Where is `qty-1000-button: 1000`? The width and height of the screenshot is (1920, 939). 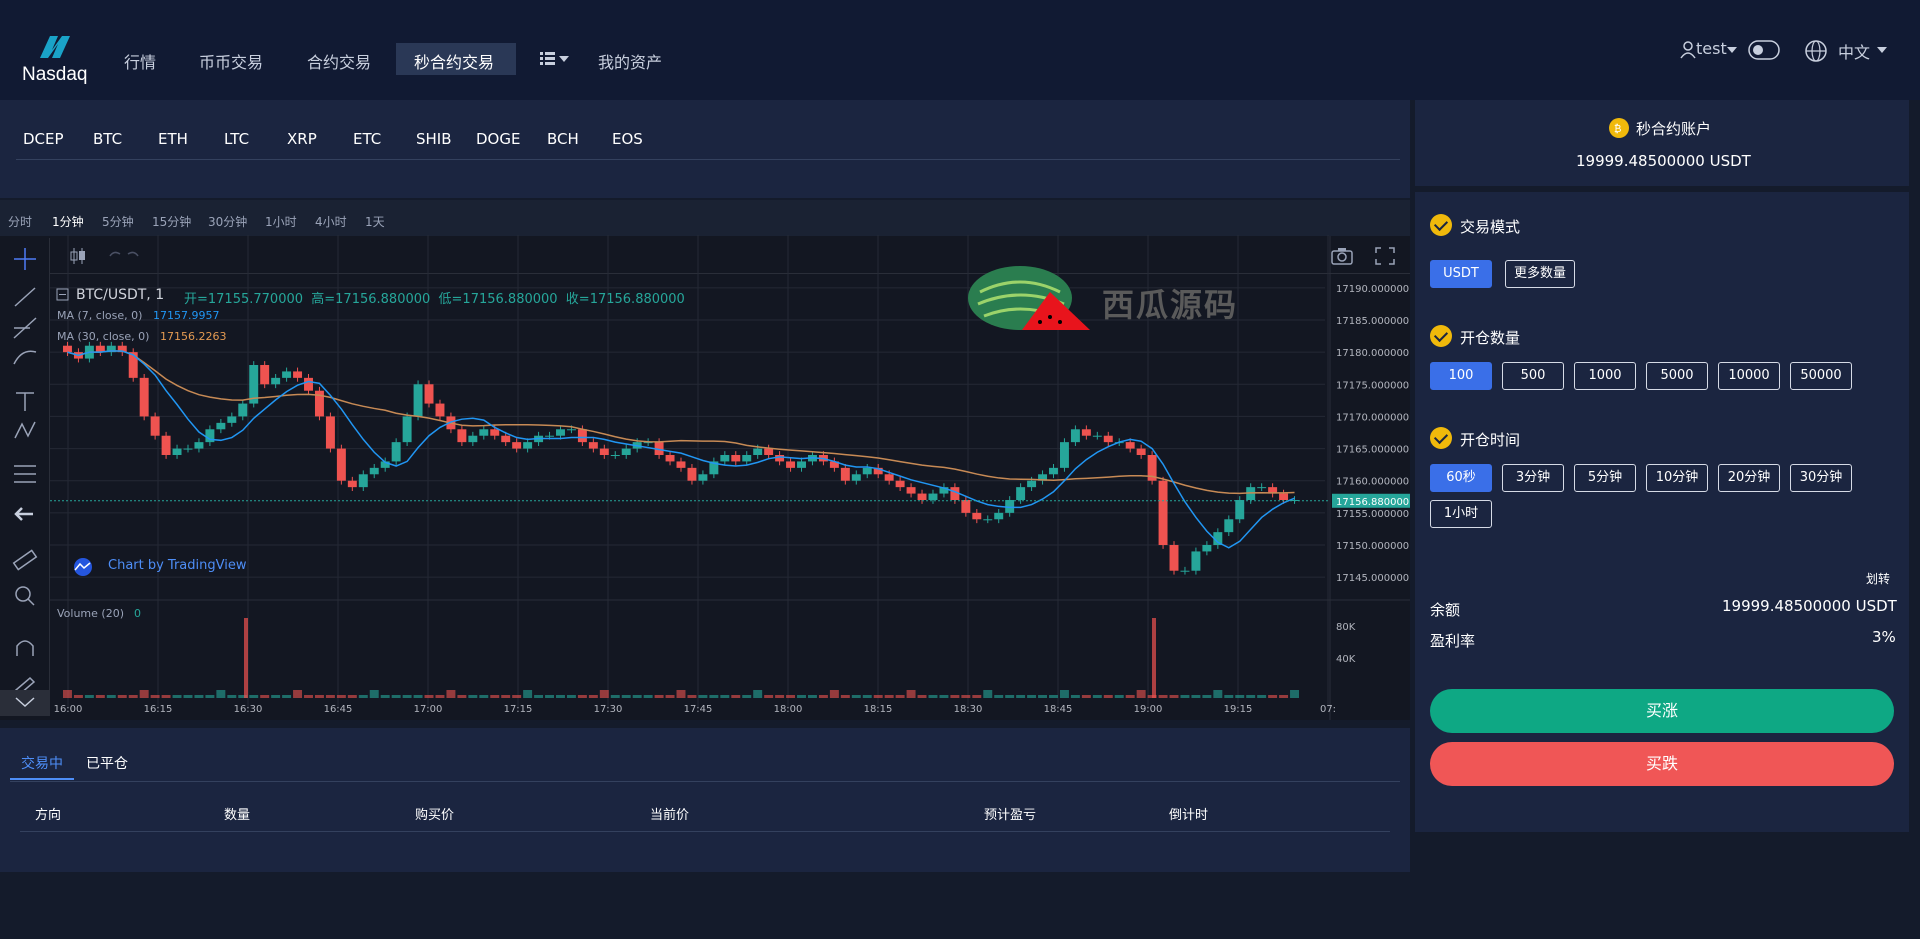
qty-1000-button: 1000 is located at coordinates (1605, 376).